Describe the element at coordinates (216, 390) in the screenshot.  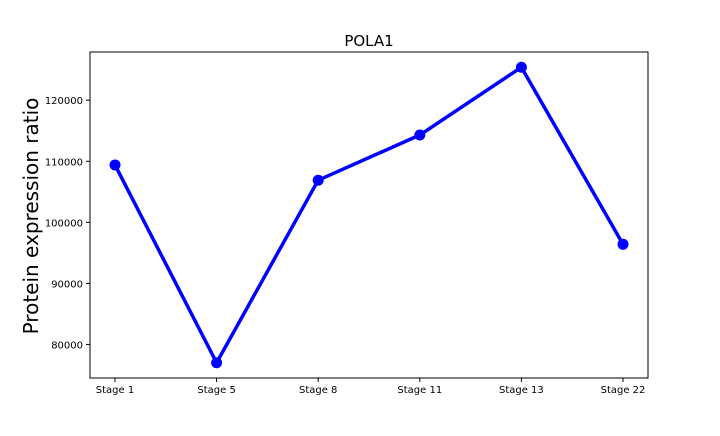
I see `x-tick-label: Stage 5` at that location.